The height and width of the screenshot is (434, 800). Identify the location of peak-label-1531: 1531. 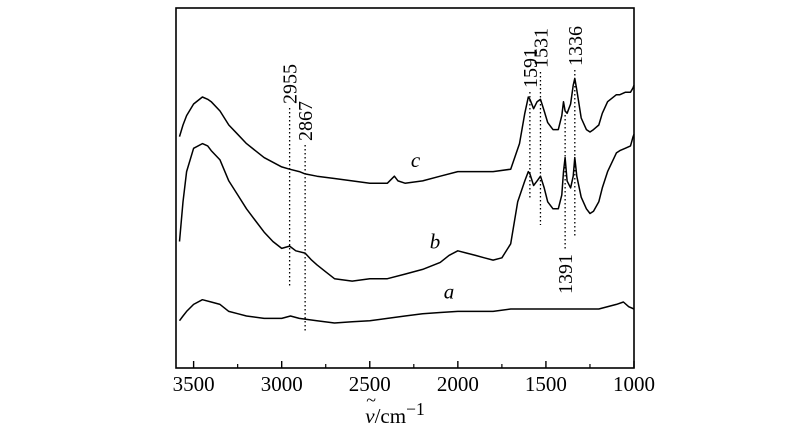
(541, 48).